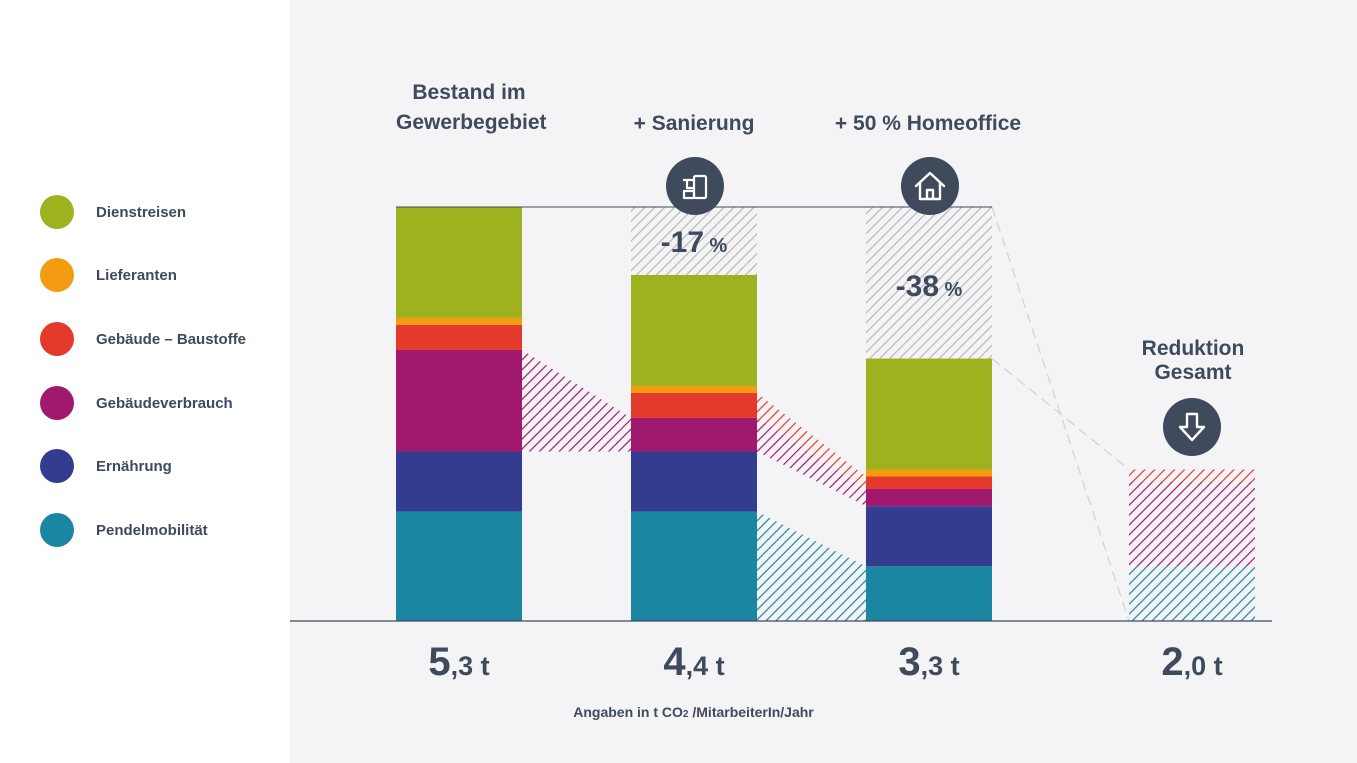 Image resolution: width=1357 pixels, height=763 pixels. What do you see at coordinates (469, 92) in the screenshot?
I see `bar-title-line: Bestand im` at bounding box center [469, 92].